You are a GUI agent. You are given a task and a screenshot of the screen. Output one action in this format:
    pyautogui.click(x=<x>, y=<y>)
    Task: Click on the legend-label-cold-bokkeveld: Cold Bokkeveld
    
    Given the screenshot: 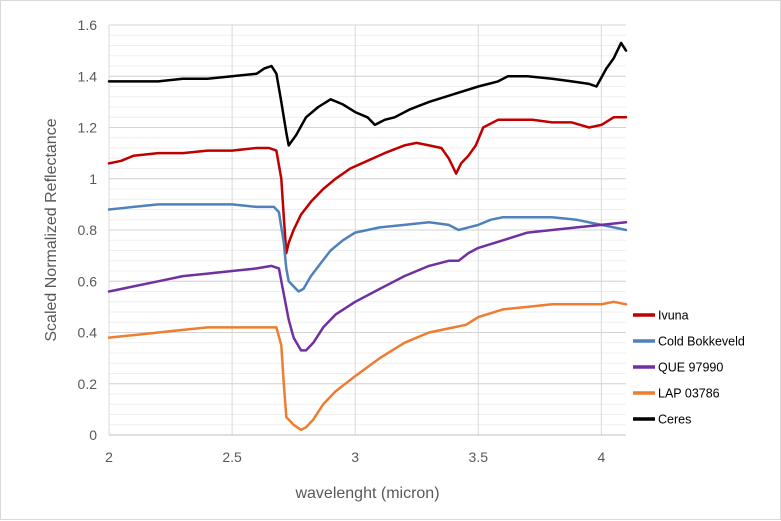 What is the action you would take?
    pyautogui.click(x=701, y=342)
    